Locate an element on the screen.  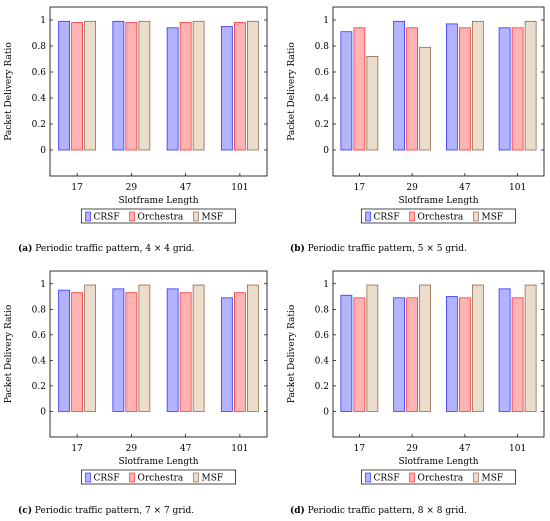
caption-text: Periodic traffic pattern, 8 × 8 grid. is located at coordinates (387, 511).